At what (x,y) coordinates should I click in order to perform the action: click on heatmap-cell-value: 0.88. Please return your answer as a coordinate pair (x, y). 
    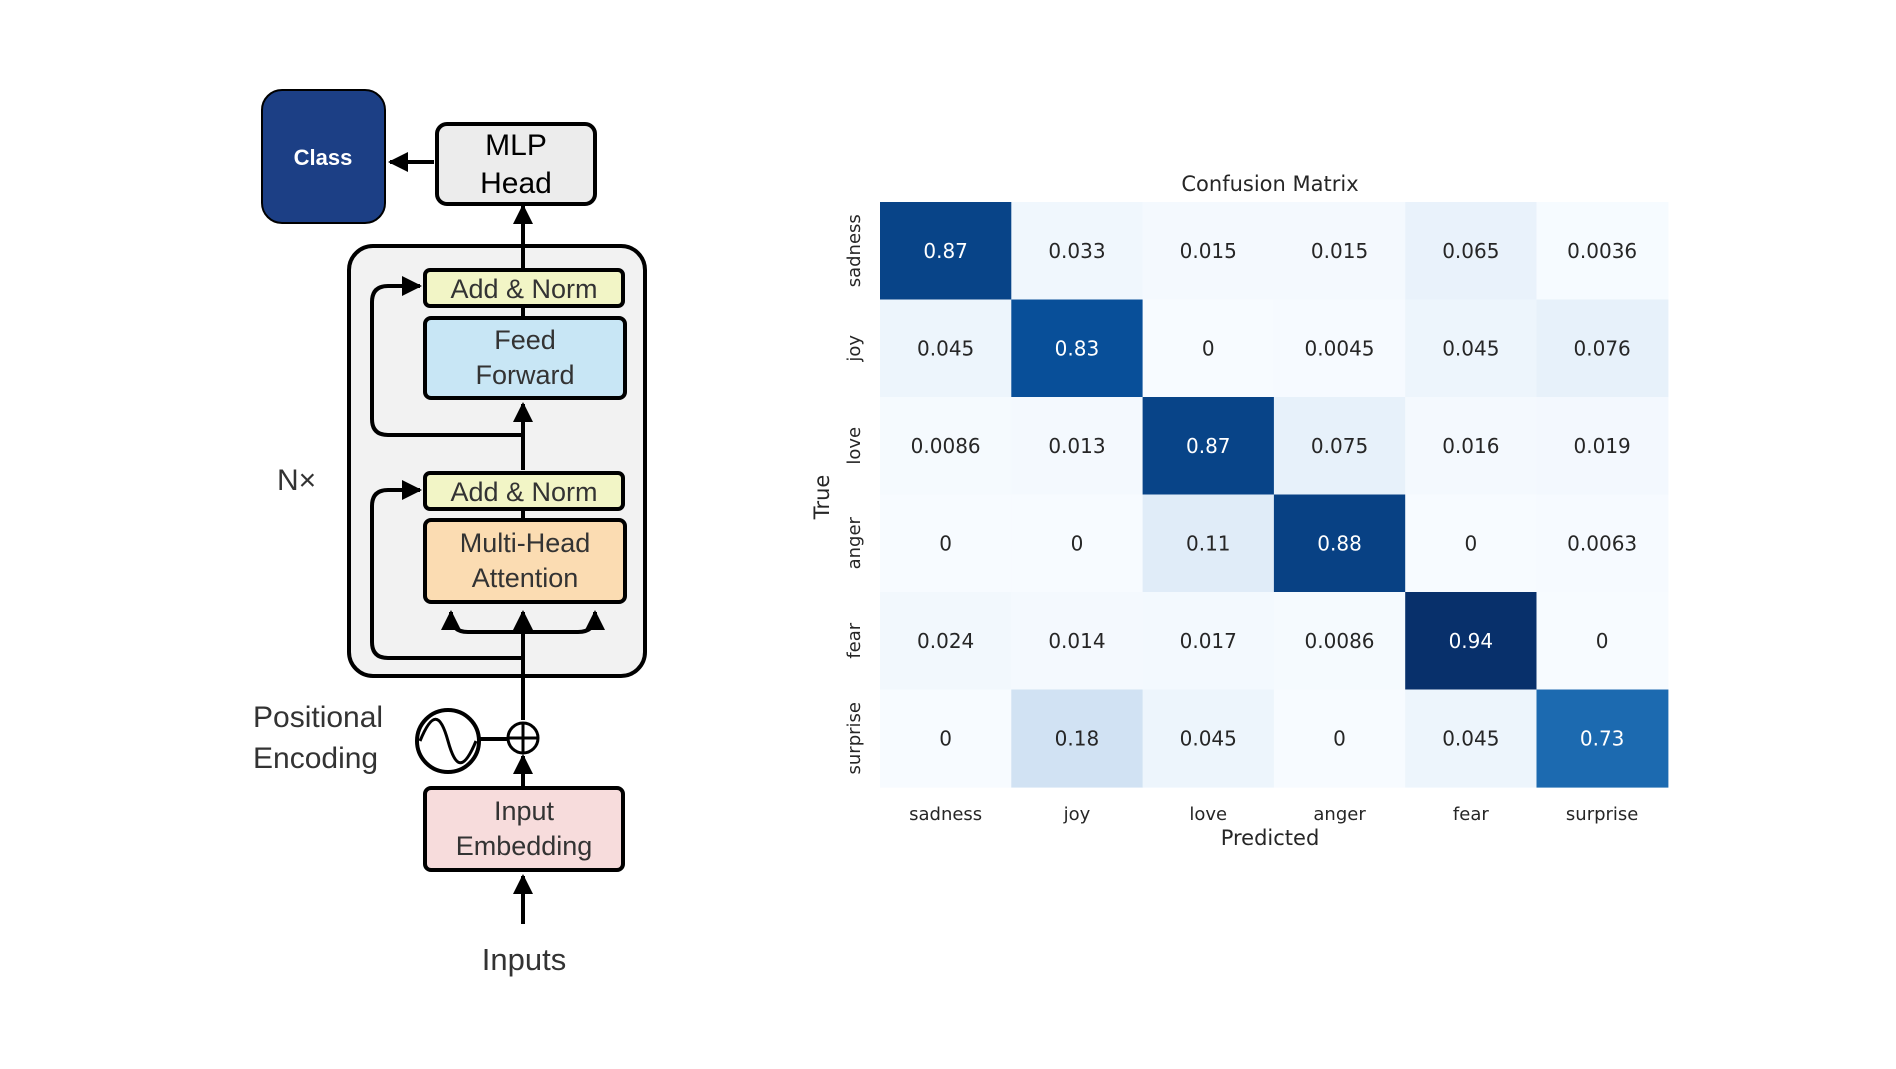
    Looking at the image, I should click on (1339, 543).